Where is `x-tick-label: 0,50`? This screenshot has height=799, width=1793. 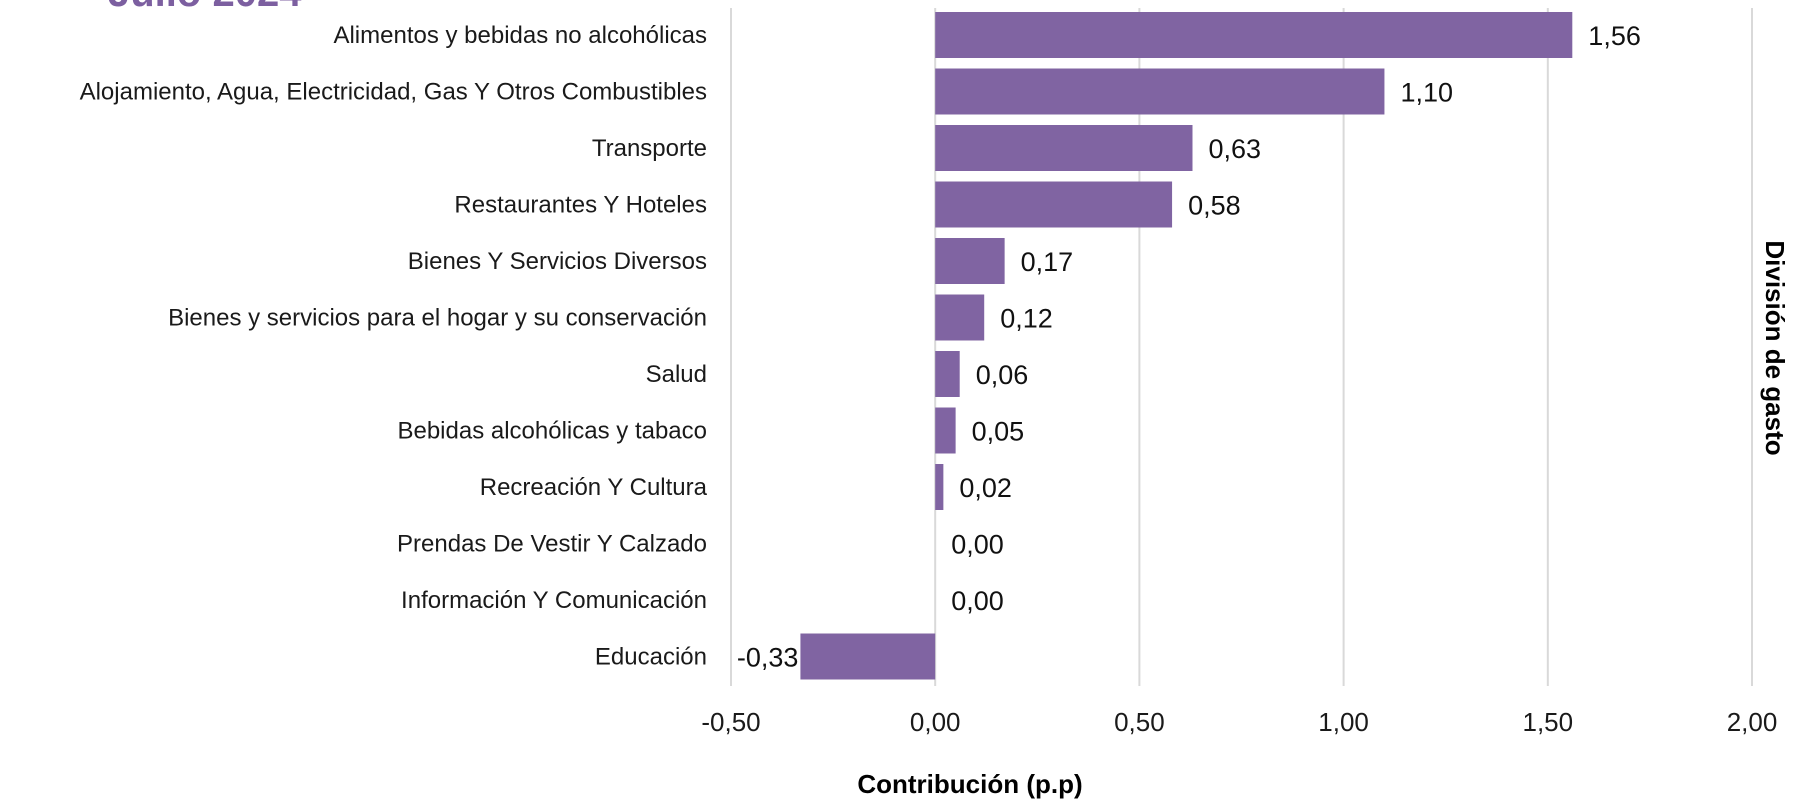 x-tick-label: 0,50 is located at coordinates (1139, 722).